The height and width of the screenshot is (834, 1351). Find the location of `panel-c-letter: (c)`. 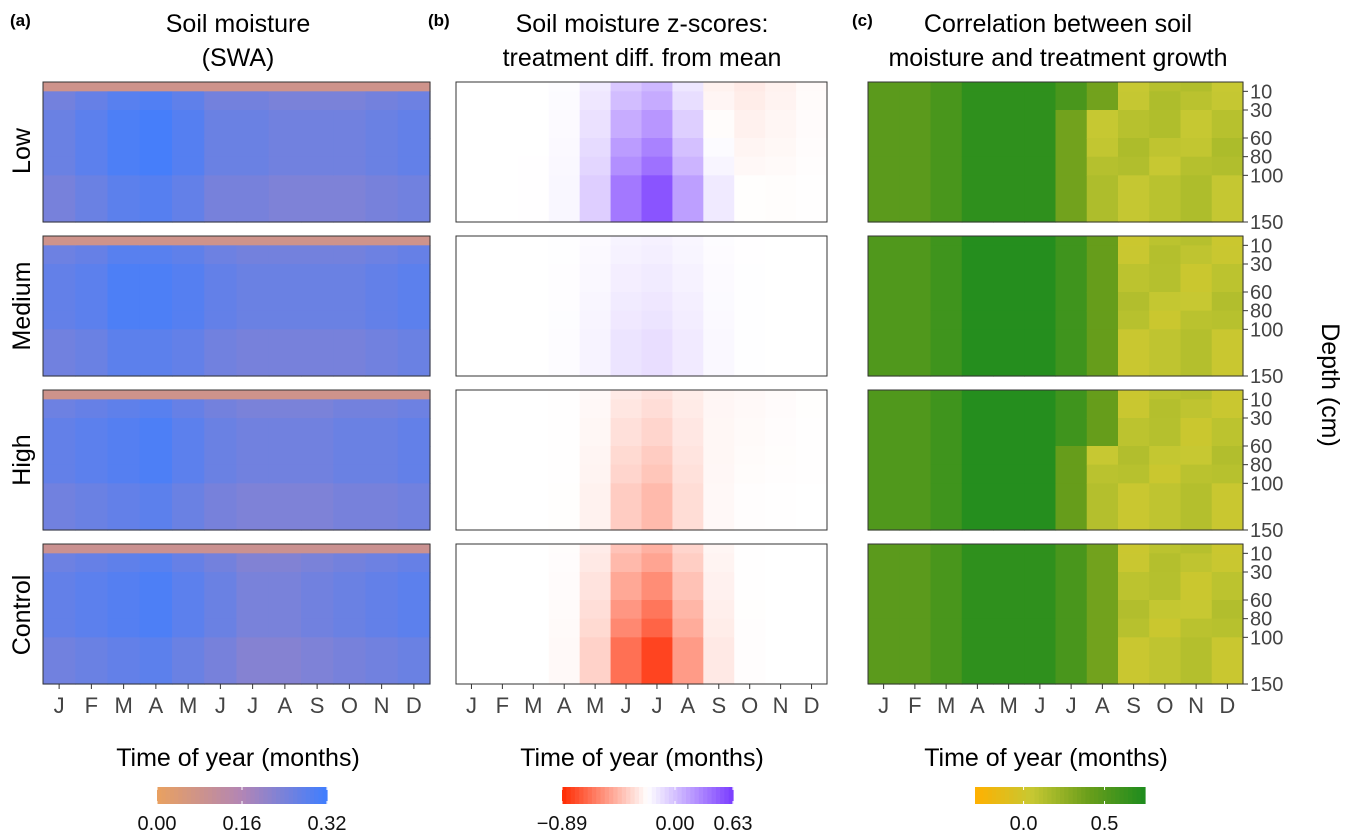

panel-c-letter: (c) is located at coordinates (862, 20).